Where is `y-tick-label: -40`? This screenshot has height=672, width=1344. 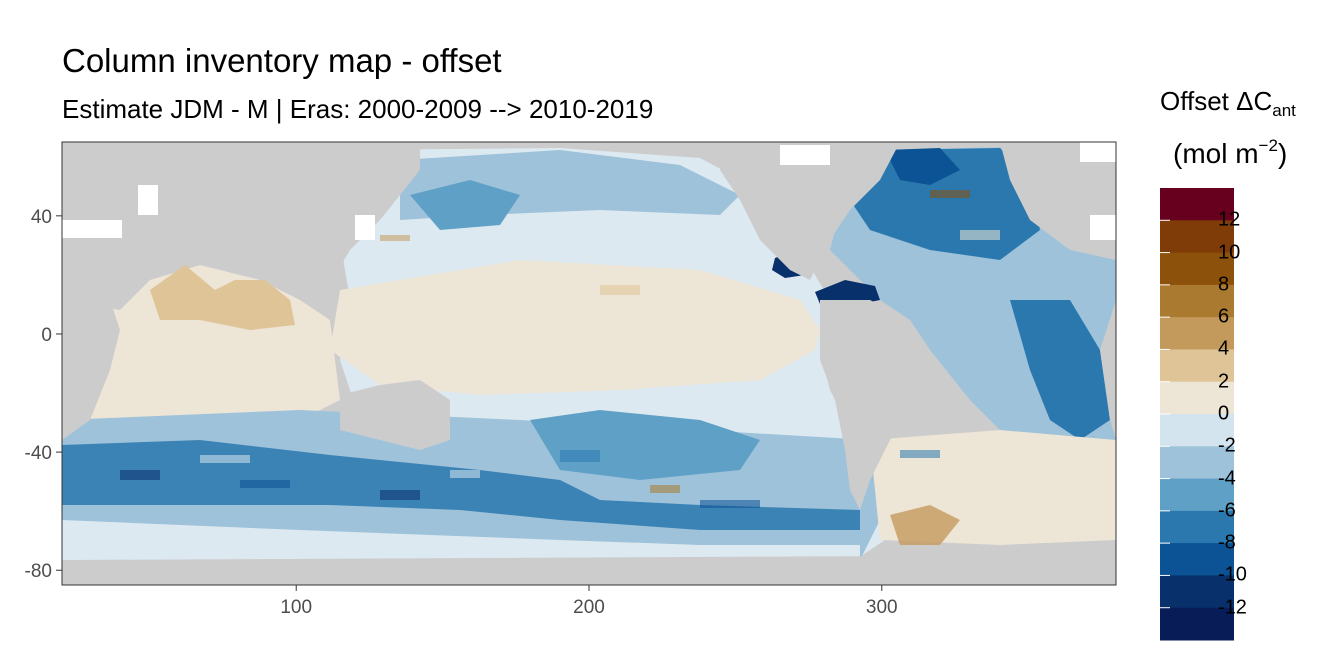 y-tick-label: -40 is located at coordinates (38, 453).